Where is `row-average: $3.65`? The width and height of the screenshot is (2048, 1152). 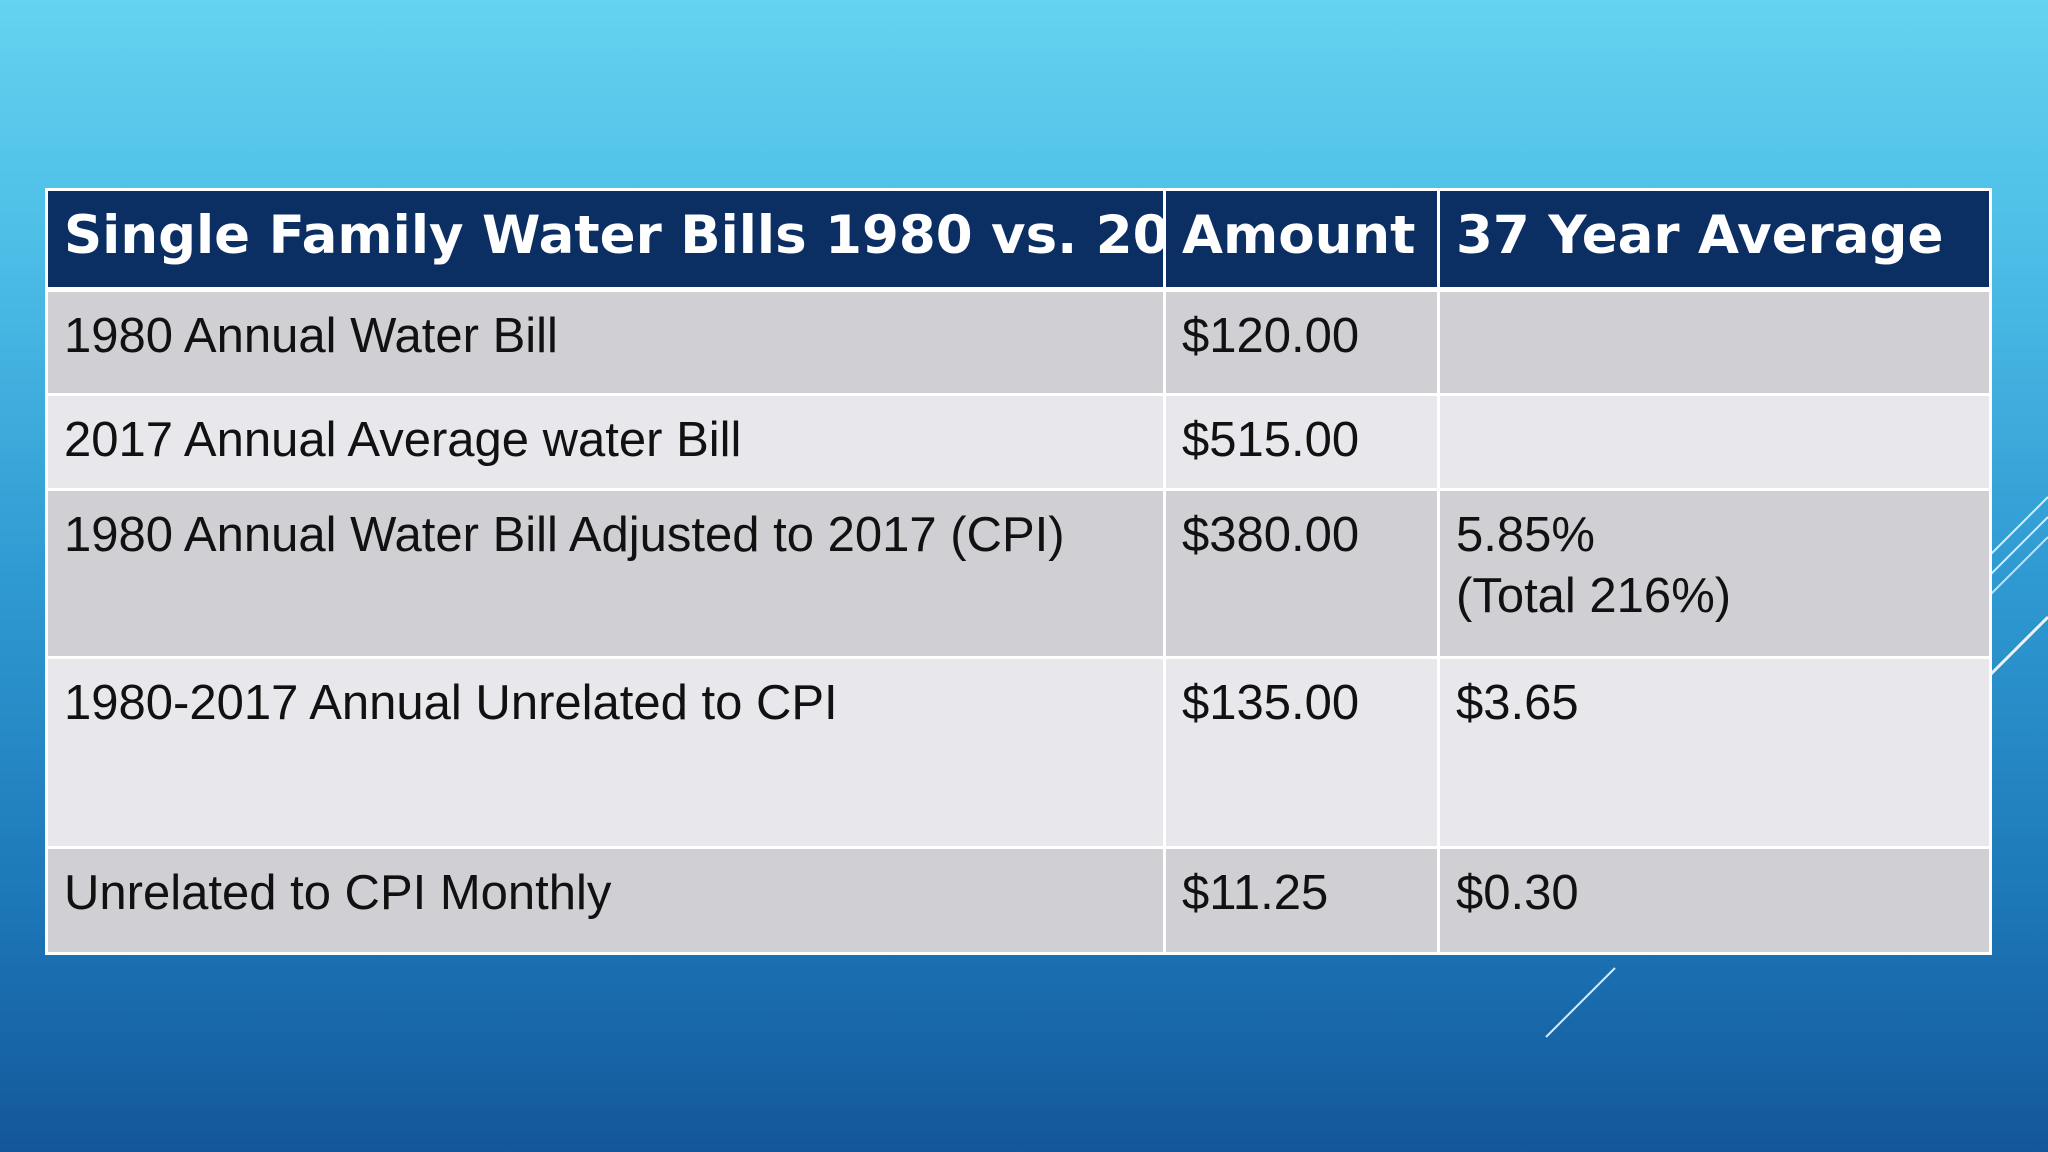
row-average: $3.65 is located at coordinates (1714, 752).